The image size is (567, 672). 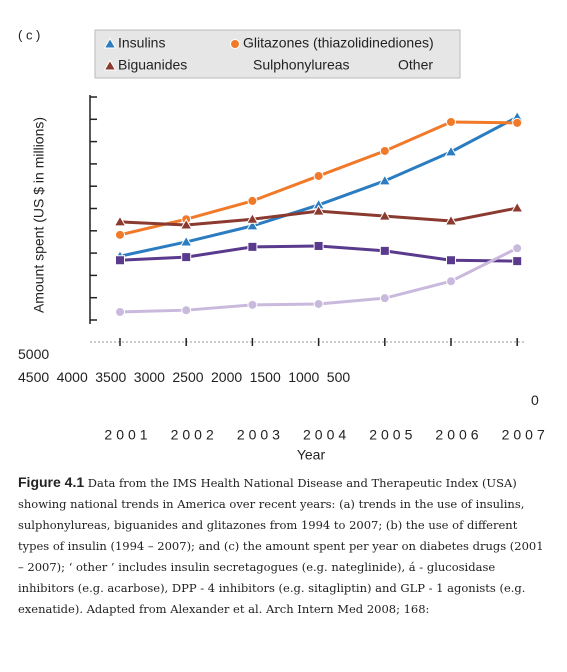 I want to click on y-tick-label: 3500, so click(x=111, y=377).